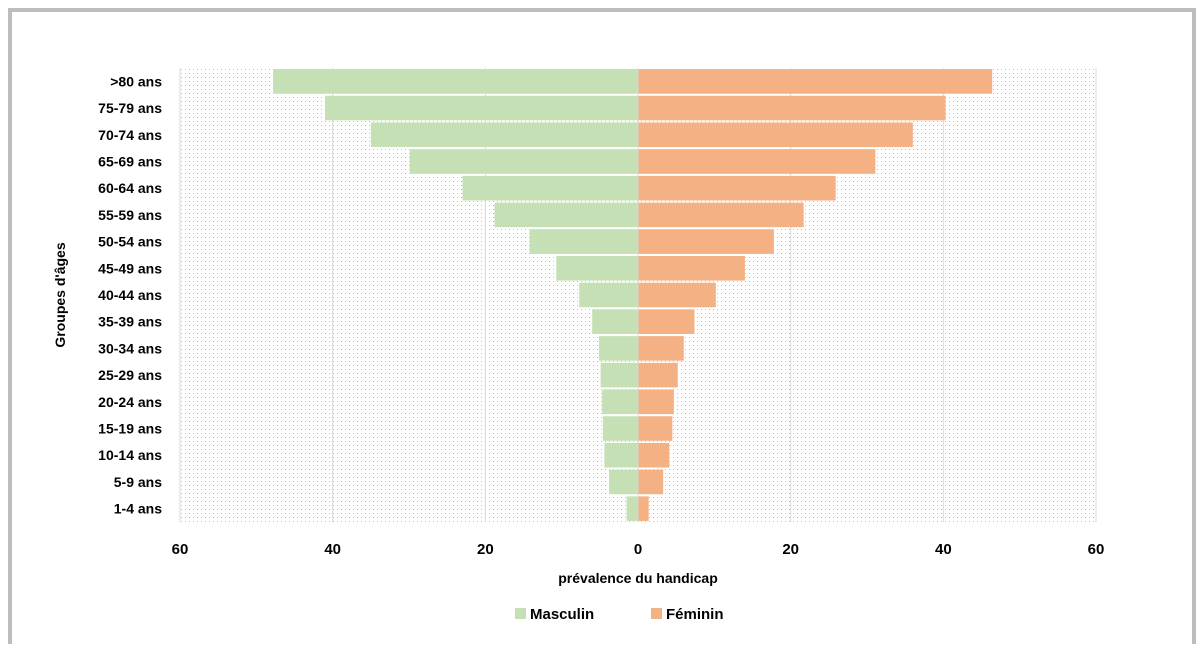  I want to click on legend: Masculin Féminin, so click(619, 614).